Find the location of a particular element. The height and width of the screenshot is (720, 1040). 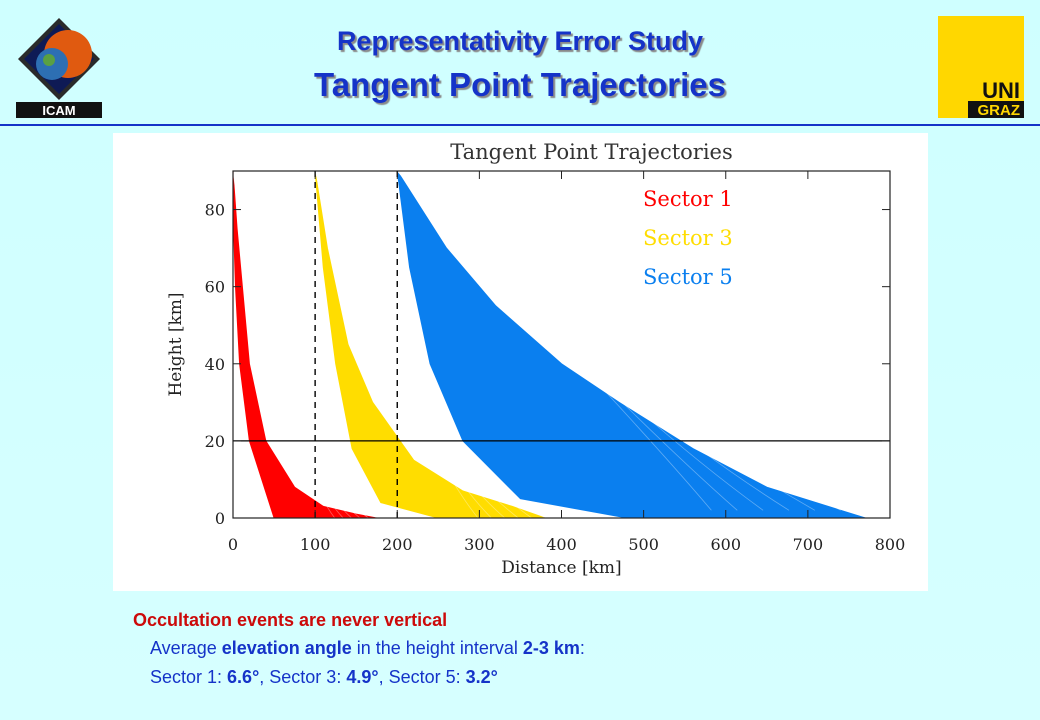

x-tick-label: 300 is located at coordinates (479, 544).